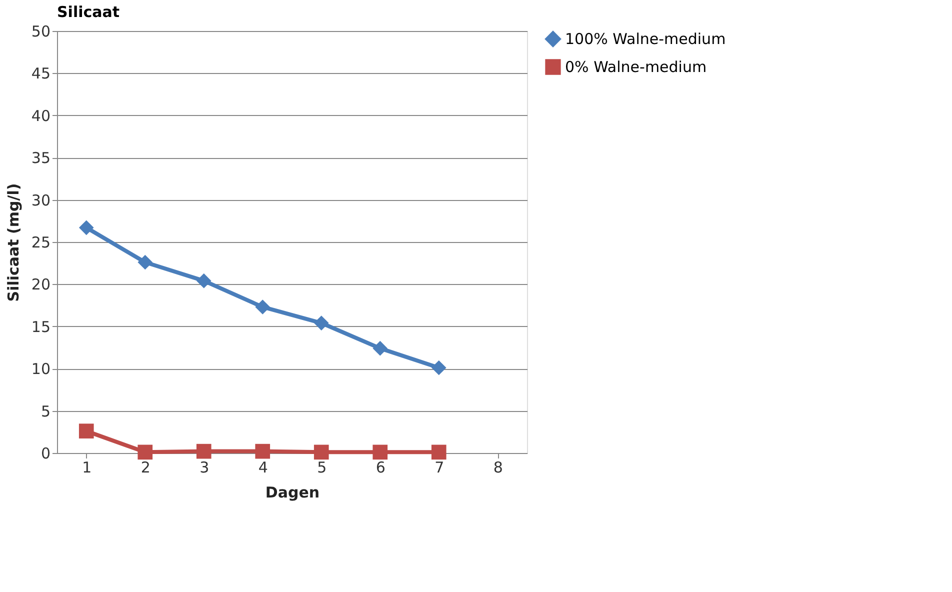 The height and width of the screenshot is (592, 952). Describe the element at coordinates (40, 73) in the screenshot. I see `y-tick-label: 45` at that location.